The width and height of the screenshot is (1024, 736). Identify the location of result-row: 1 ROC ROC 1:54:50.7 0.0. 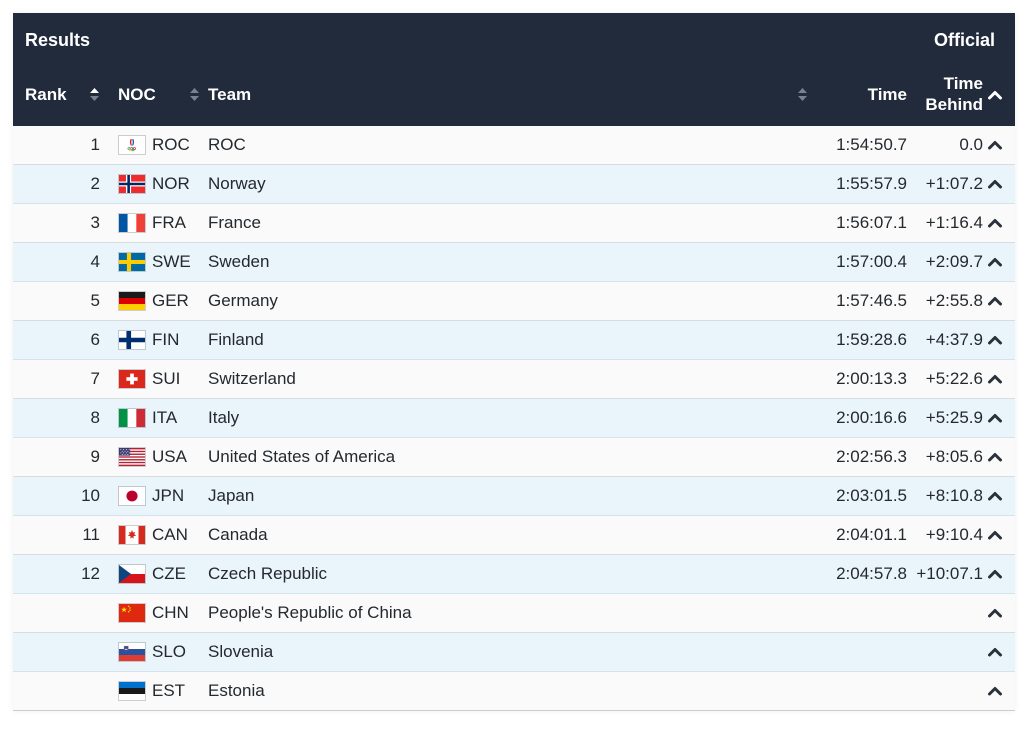
(514, 145).